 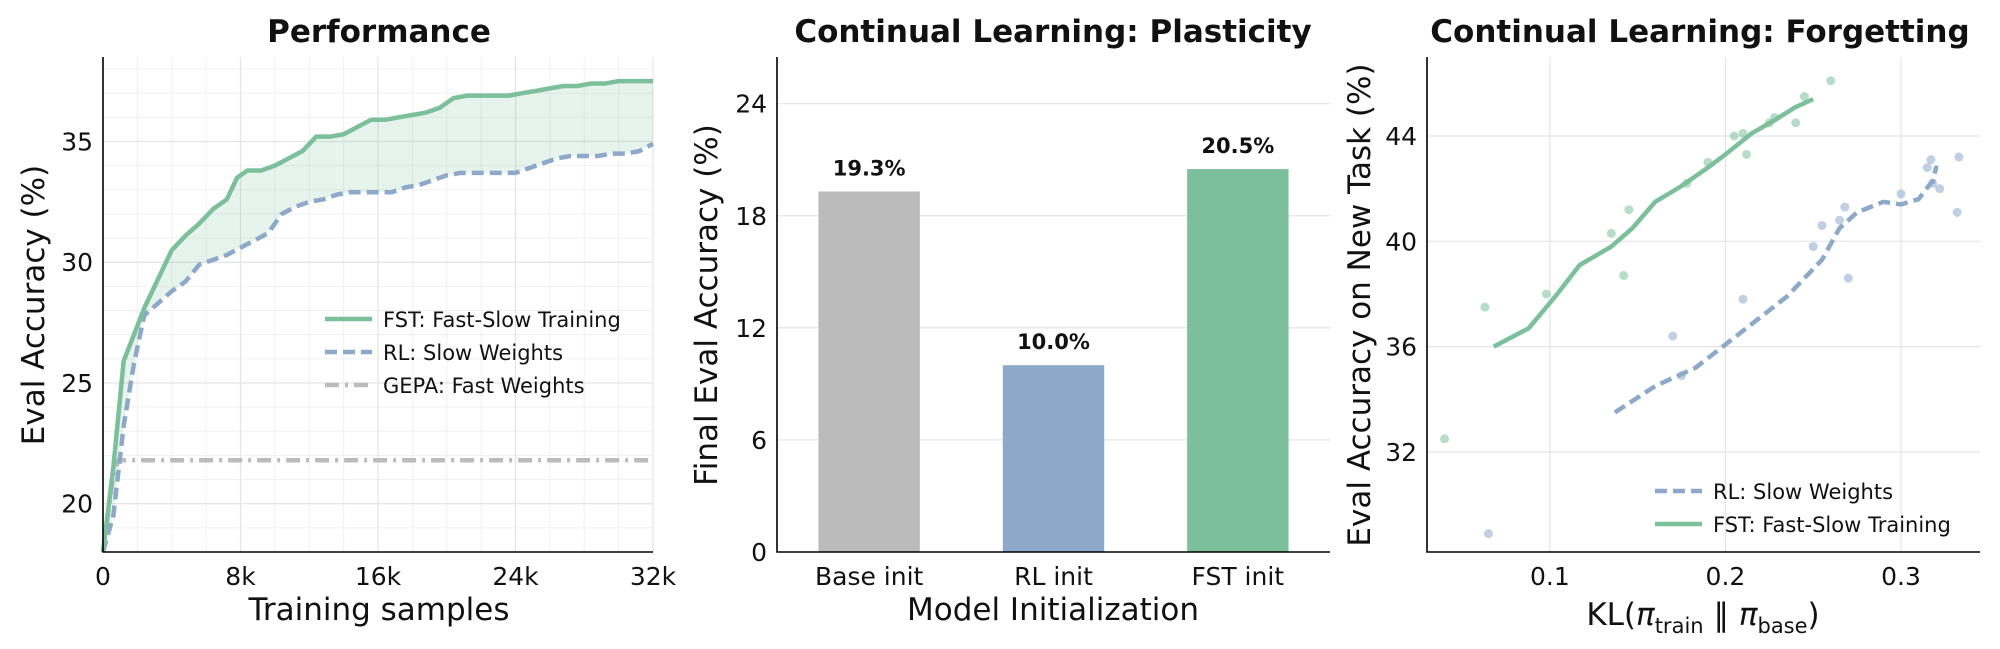 I want to click on y-tick-label: 20, so click(x=77, y=504).